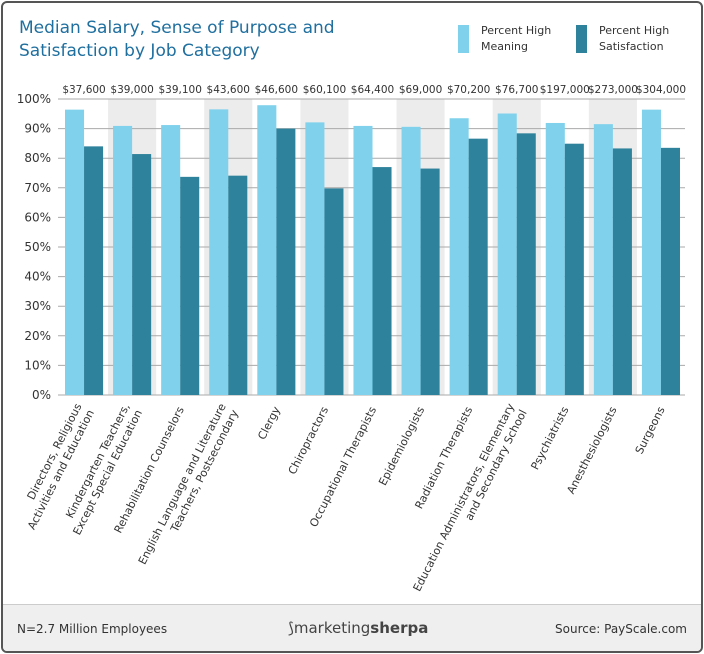  I want to click on source: Source: PayScale.com, so click(621, 629).